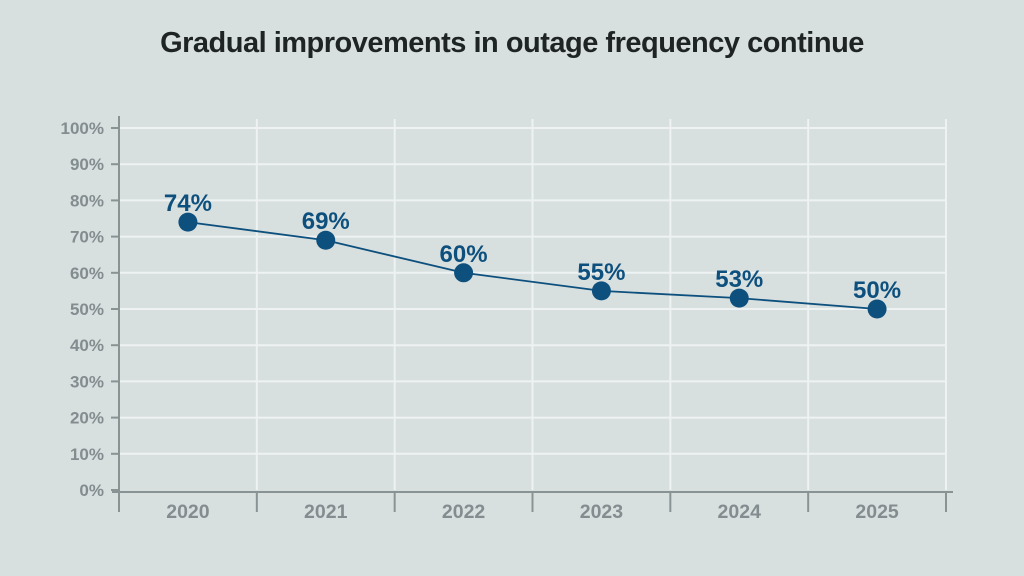 Image resolution: width=1024 pixels, height=576 pixels. What do you see at coordinates (87, 345) in the screenshot?
I see `y-tick-label: 40%` at bounding box center [87, 345].